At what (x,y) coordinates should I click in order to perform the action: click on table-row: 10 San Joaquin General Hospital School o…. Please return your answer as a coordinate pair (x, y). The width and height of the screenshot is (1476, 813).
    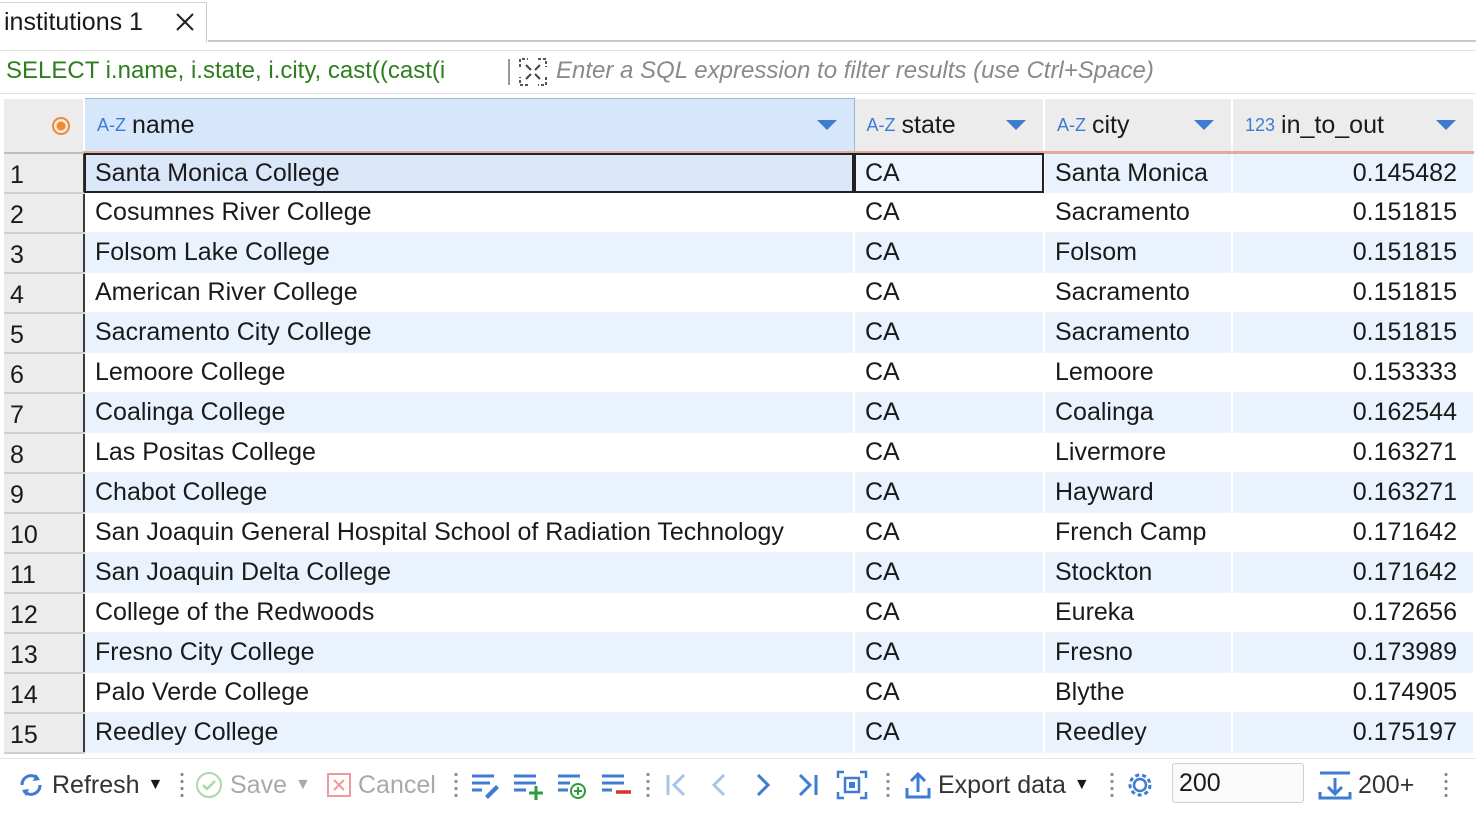
    Looking at the image, I should click on (739, 533).